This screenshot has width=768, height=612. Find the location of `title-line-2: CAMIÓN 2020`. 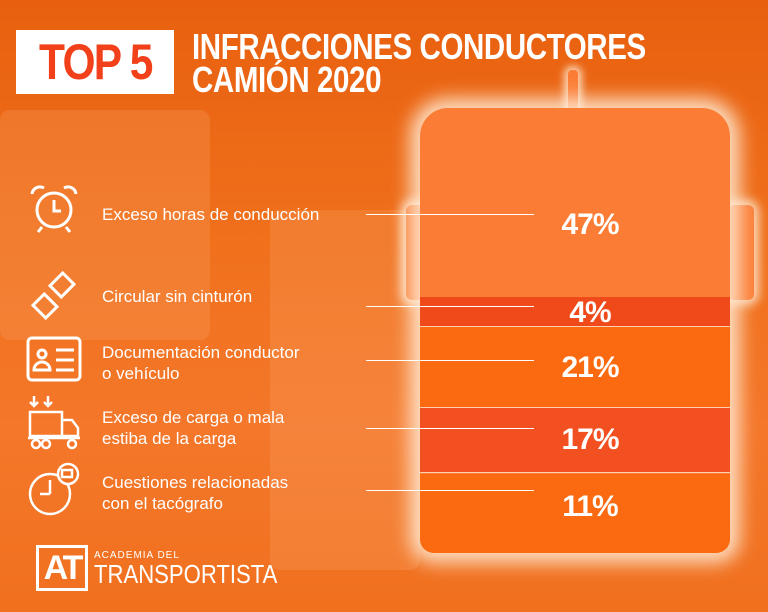

title-line-2: CAMIÓN 2020 is located at coordinates (287, 79).